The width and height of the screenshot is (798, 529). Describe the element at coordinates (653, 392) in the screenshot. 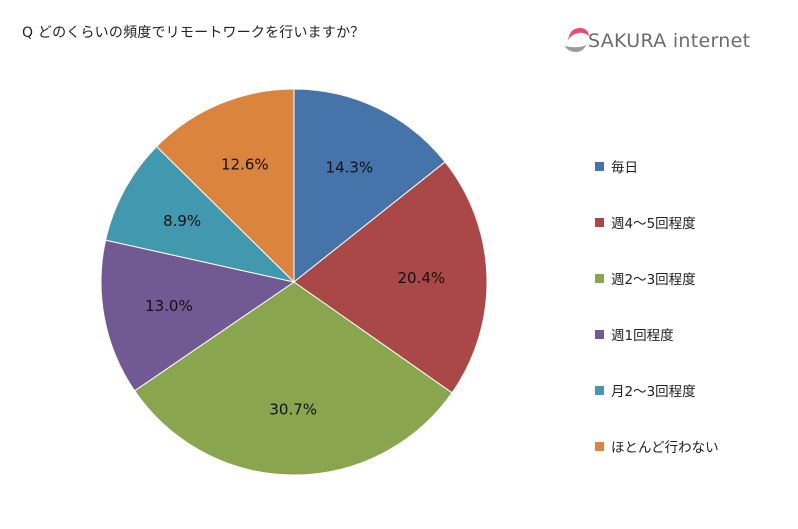

I see `legend-label-4: 月2～3回程度` at that location.